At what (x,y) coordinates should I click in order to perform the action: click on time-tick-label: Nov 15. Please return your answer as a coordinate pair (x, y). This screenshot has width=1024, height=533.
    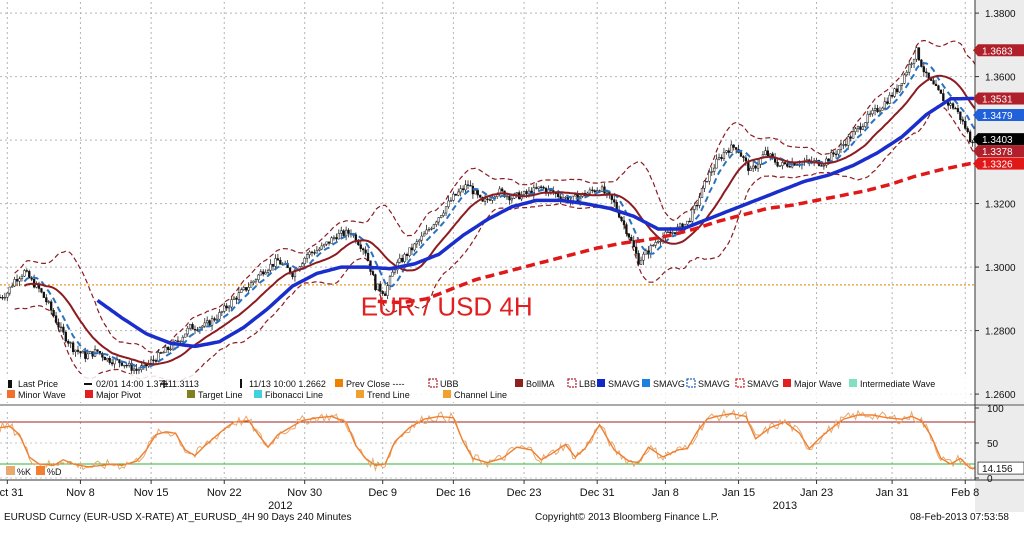
    Looking at the image, I should click on (151, 493).